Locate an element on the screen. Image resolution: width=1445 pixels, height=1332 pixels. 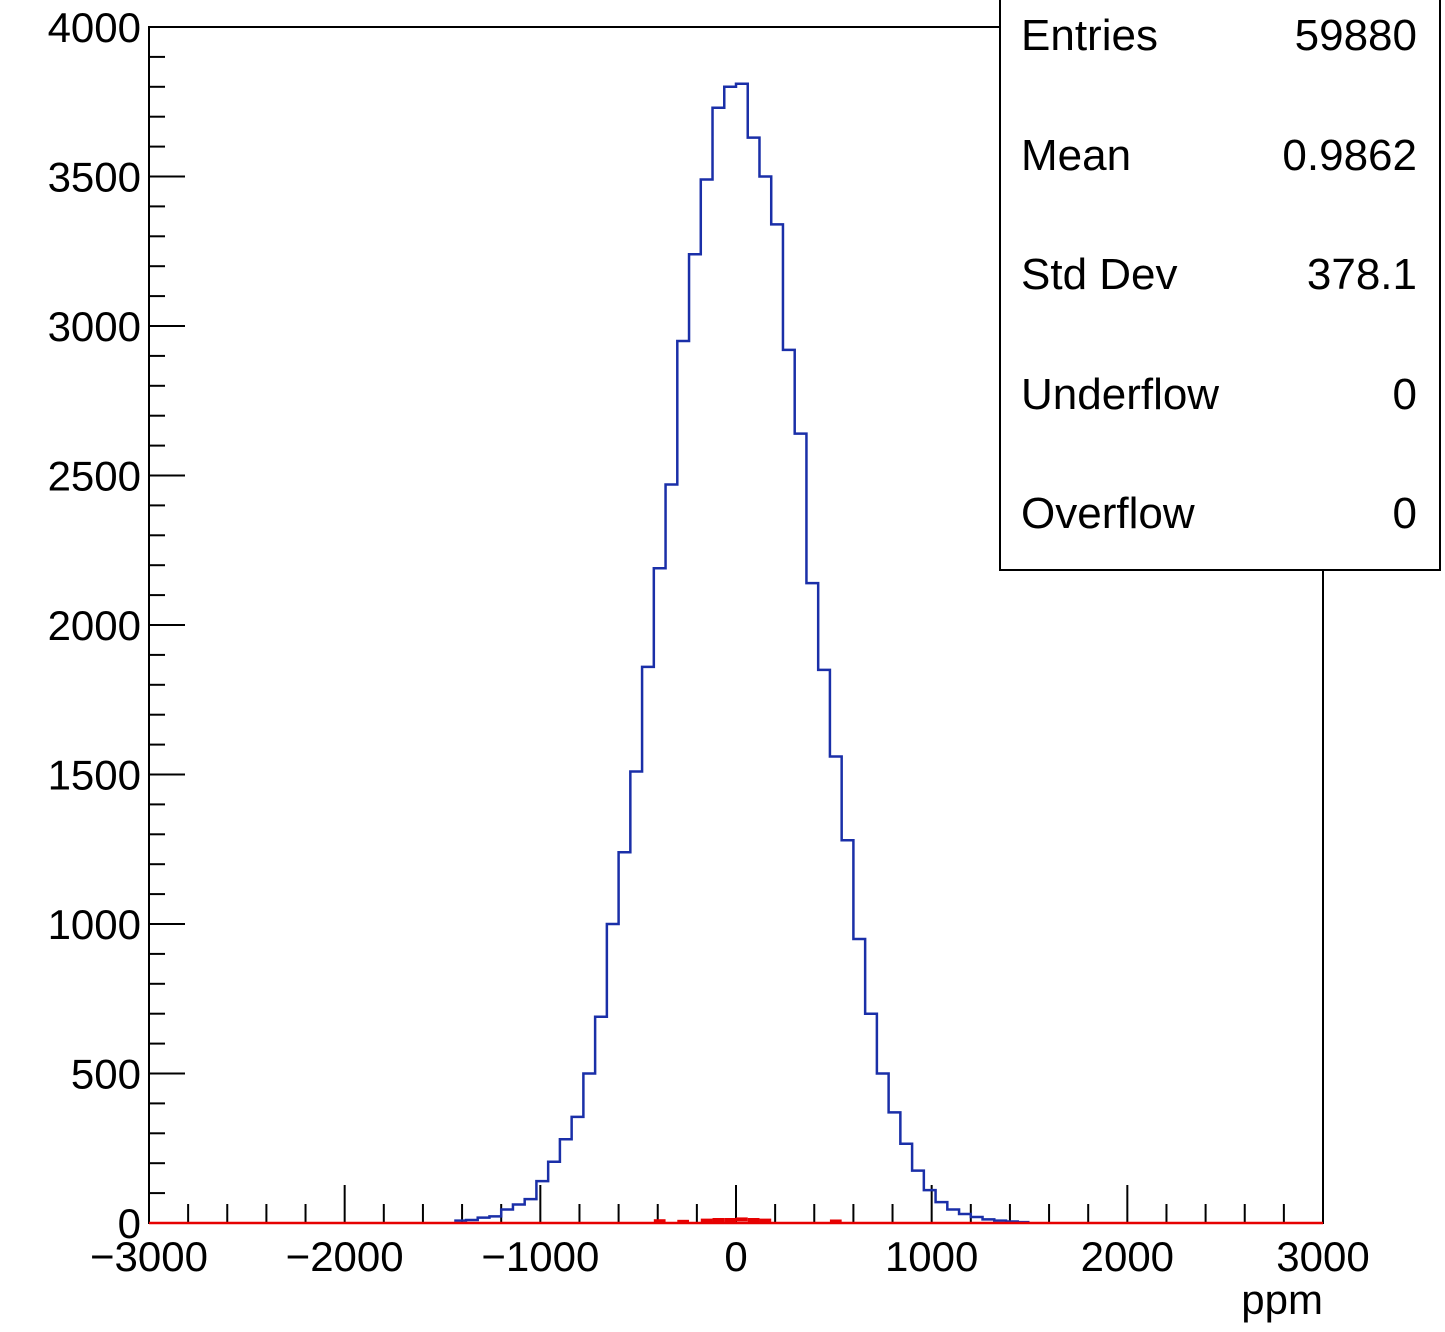
x-tick-label: −1000 is located at coordinates (540, 1256).